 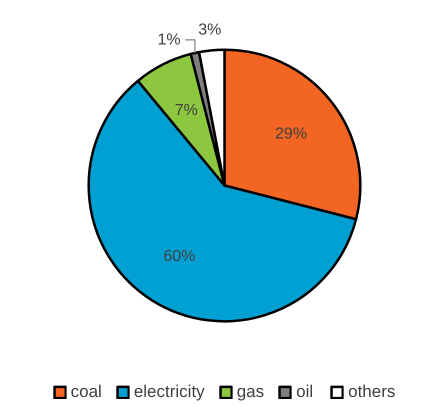 I want to click on legend-label: others, so click(x=372, y=392).